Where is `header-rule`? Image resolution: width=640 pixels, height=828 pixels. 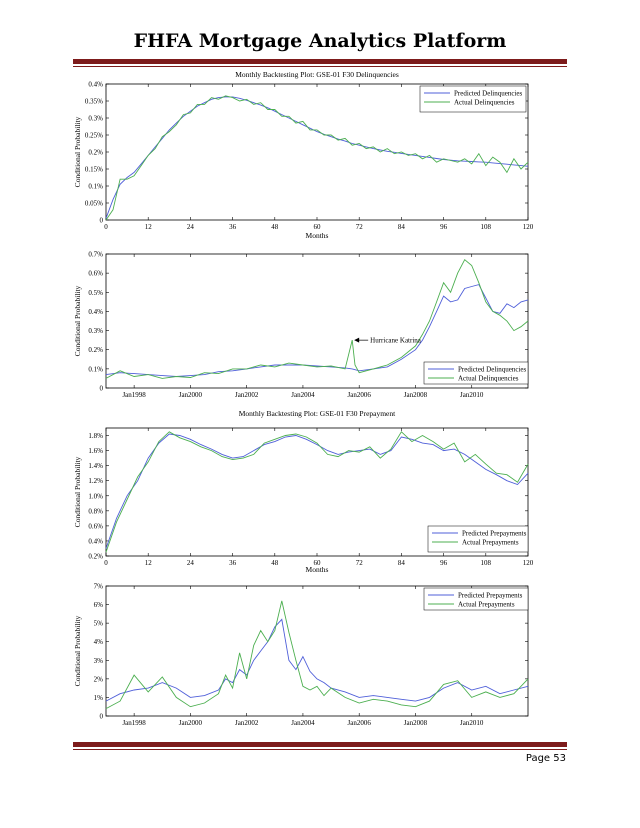
header-rule is located at coordinates (320, 61).